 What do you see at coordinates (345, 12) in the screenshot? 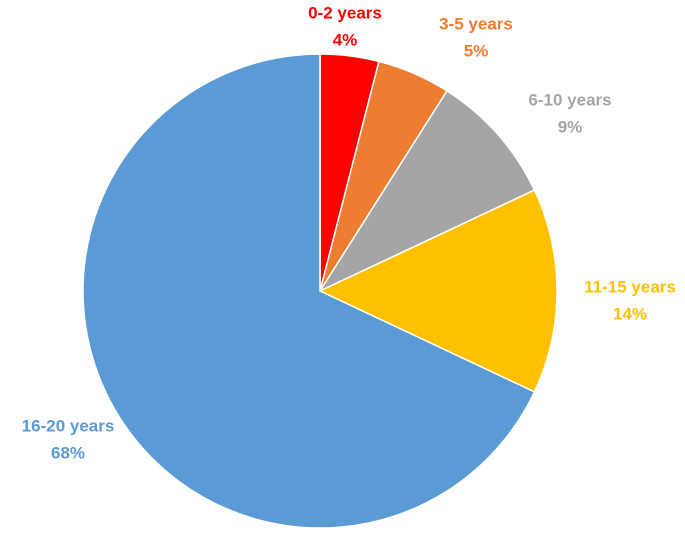
I see `slice-category-label: 0-2 years` at bounding box center [345, 12].